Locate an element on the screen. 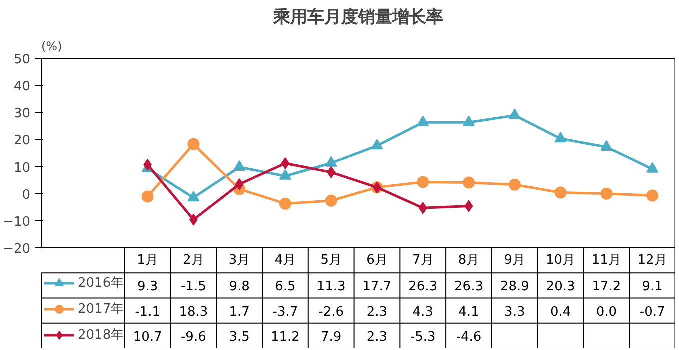 The width and height of the screenshot is (679, 350). data-label: 0.0 is located at coordinates (607, 312).